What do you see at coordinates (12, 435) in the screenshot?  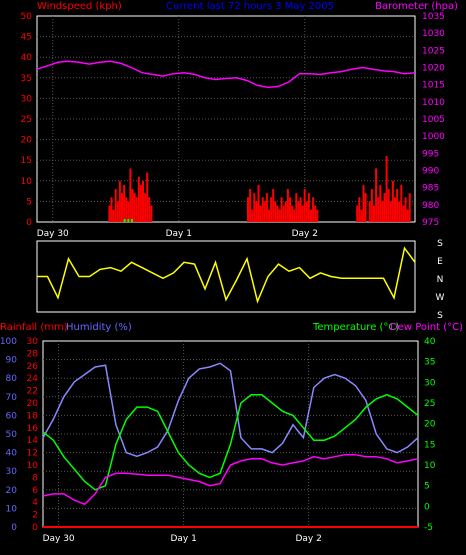 I see `humidity-tick-label: 50` at bounding box center [12, 435].